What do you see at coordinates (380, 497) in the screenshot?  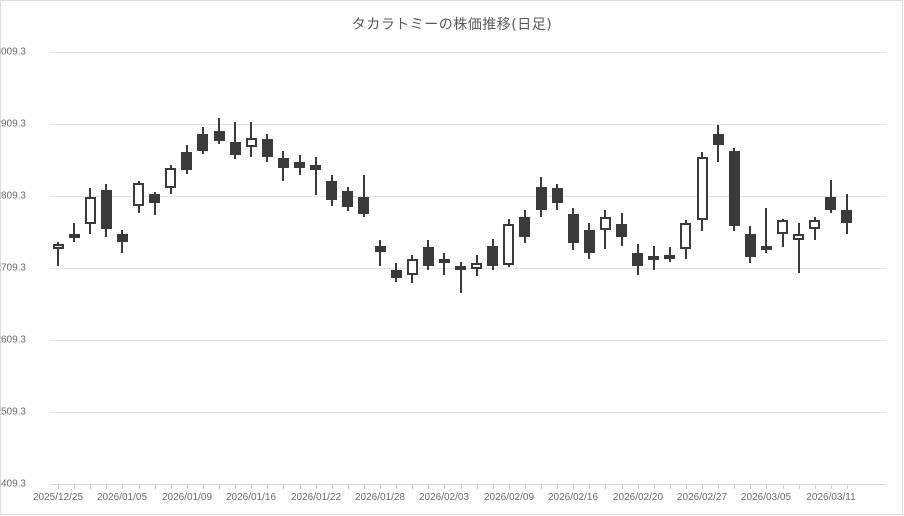 I see `x-axis-tick-label: 2026/01/28` at bounding box center [380, 497].